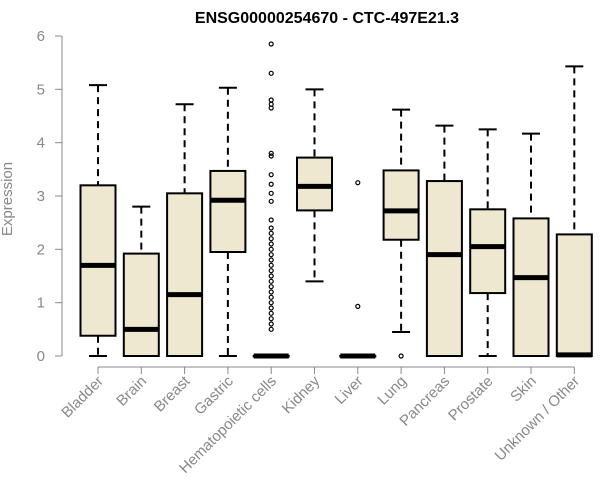 Image resolution: width=600 pixels, height=500 pixels. I want to click on x-tick-label: Liver, so click(349, 390).